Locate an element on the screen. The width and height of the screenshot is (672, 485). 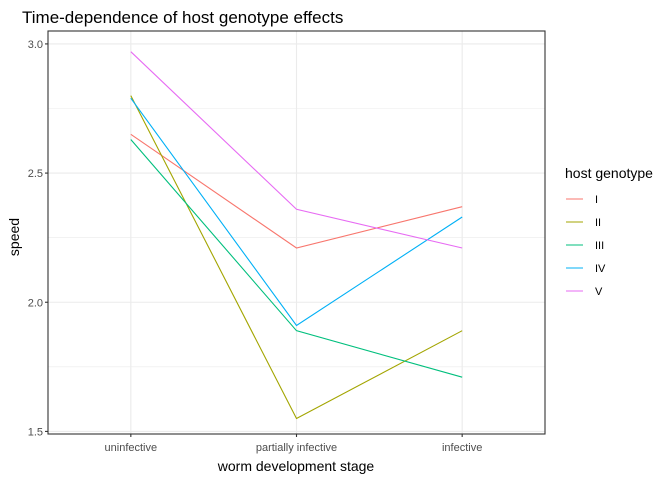
legend-label-I: I is located at coordinates (596, 200).